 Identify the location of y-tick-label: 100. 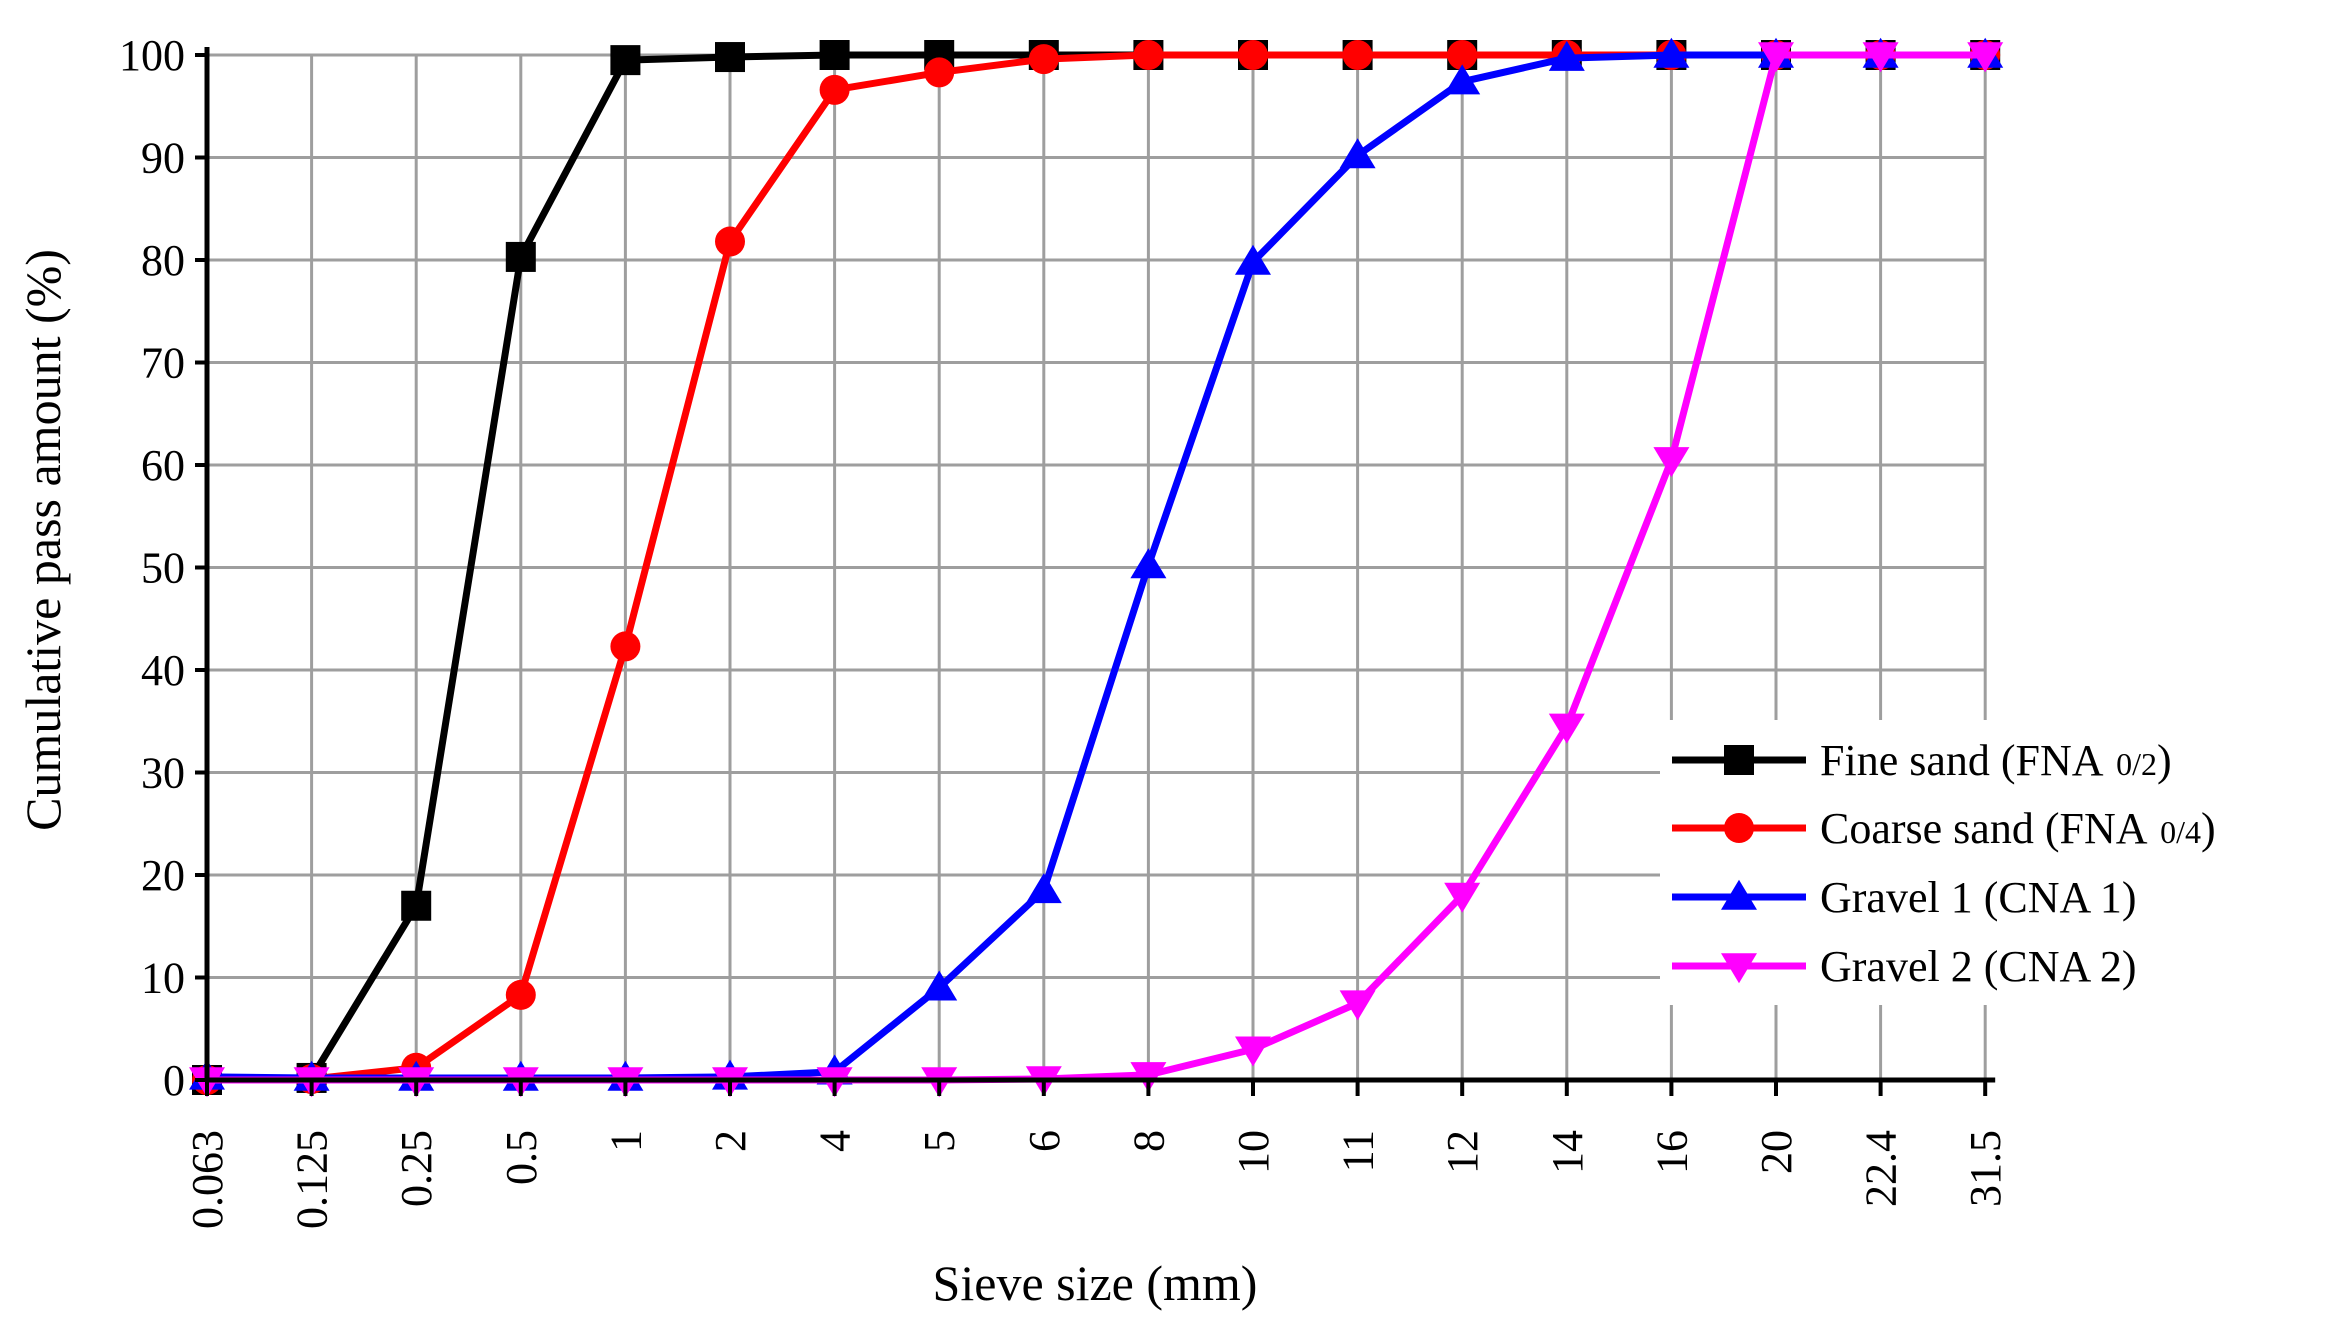
(152, 55).